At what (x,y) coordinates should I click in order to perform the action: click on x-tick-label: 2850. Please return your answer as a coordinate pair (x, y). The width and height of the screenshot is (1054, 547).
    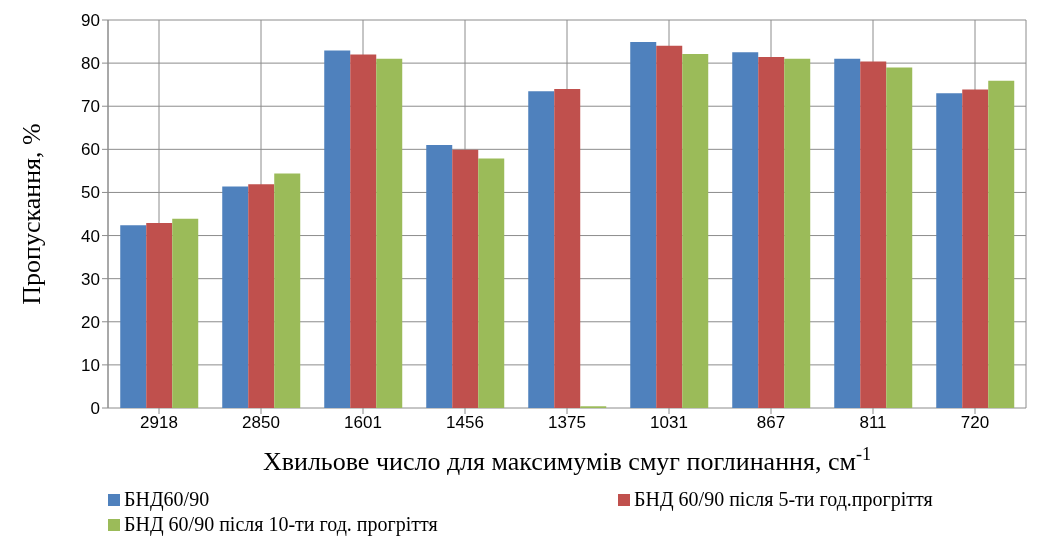
    Looking at the image, I should click on (261, 423).